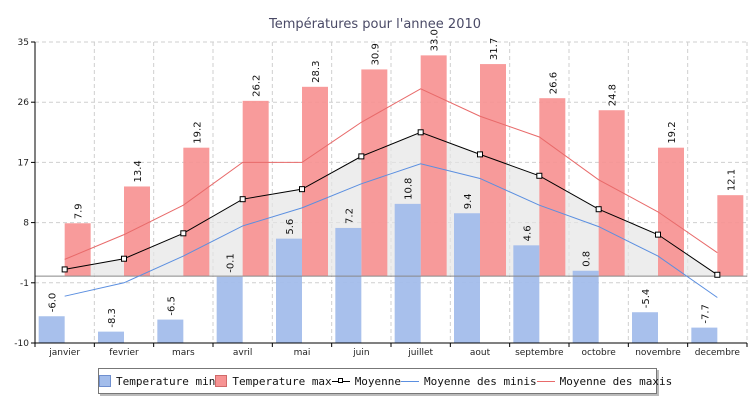 The width and height of the screenshot is (750, 400). What do you see at coordinates (378, 381) in the screenshot?
I see `legend-label: Moyenne` at bounding box center [378, 381].